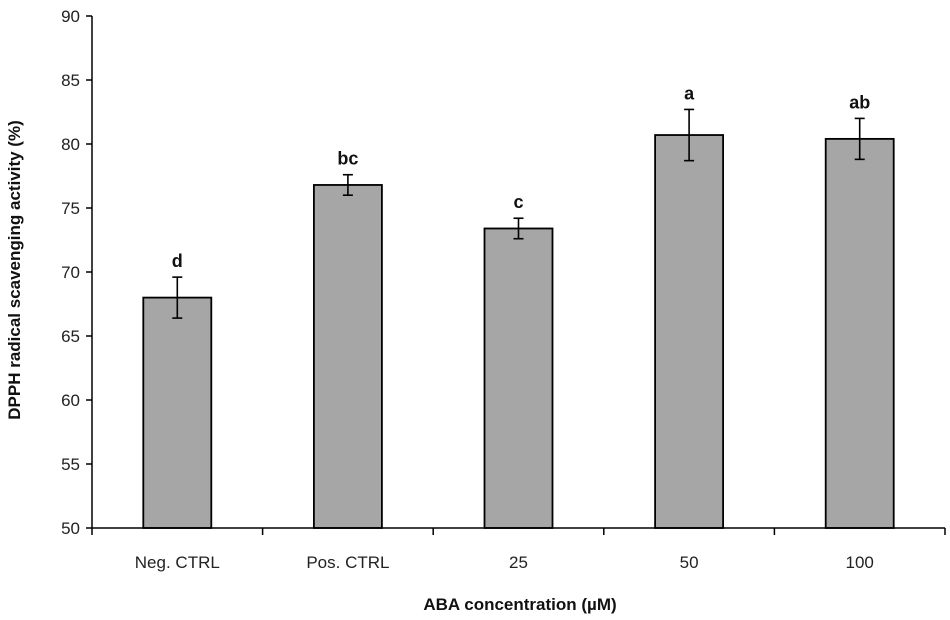 The height and width of the screenshot is (620, 950). What do you see at coordinates (347, 562) in the screenshot?
I see `x-tick-label: Pos. CTRL` at bounding box center [347, 562].